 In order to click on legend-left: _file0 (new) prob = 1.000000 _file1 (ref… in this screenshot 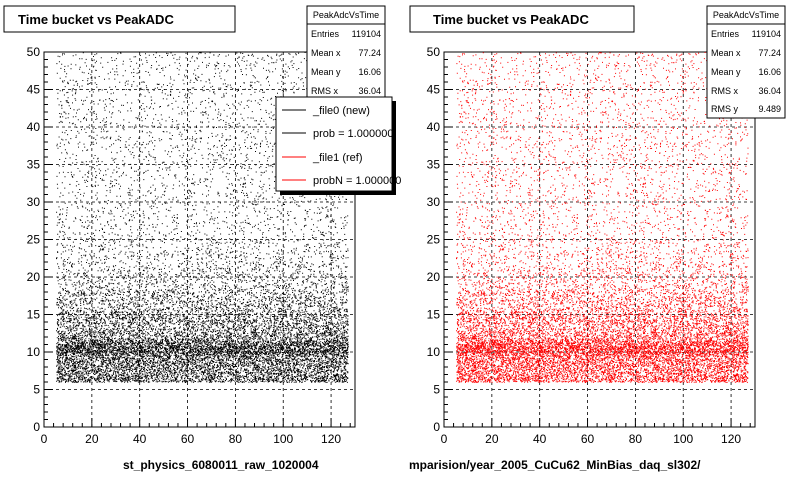, I will do `click(338, 145)`.